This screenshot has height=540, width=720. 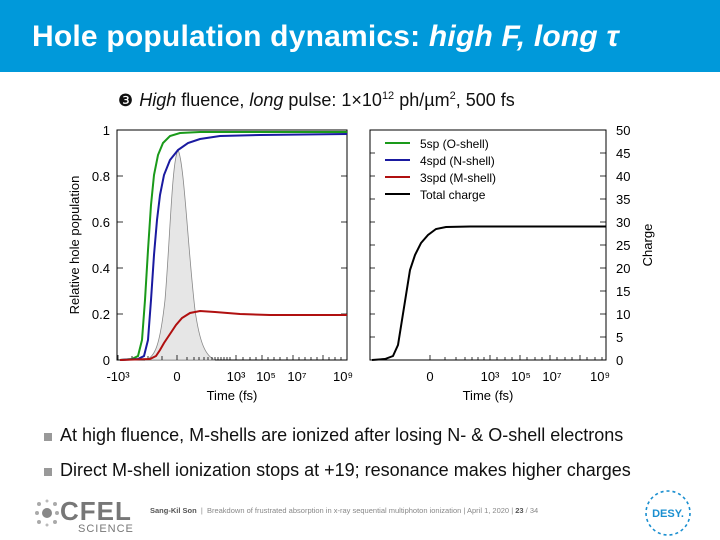 What do you see at coordinates (623, 222) in the screenshot?
I see `r-tick-30: 30` at bounding box center [623, 222].